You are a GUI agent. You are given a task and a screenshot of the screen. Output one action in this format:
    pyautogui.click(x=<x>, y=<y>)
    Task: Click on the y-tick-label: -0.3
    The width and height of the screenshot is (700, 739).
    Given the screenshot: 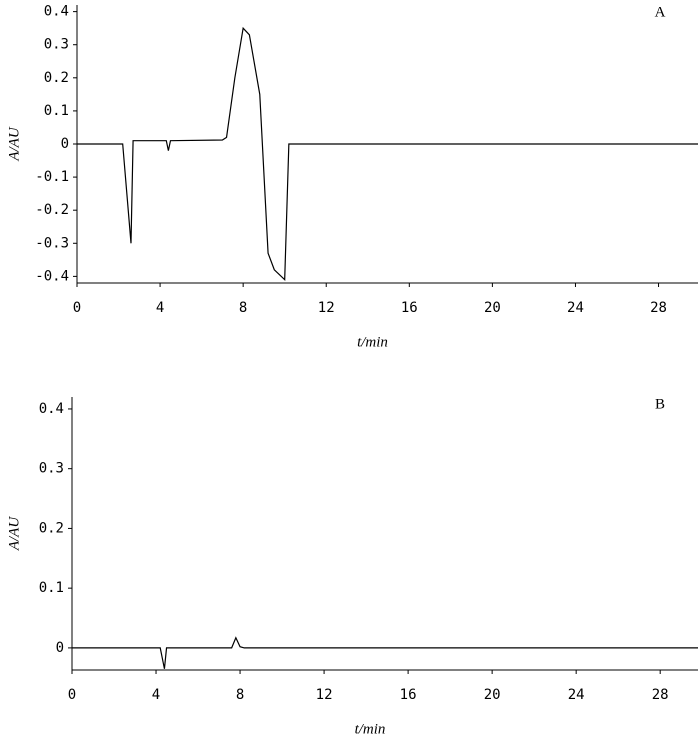 What is the action you would take?
    pyautogui.click(x=52, y=243)
    